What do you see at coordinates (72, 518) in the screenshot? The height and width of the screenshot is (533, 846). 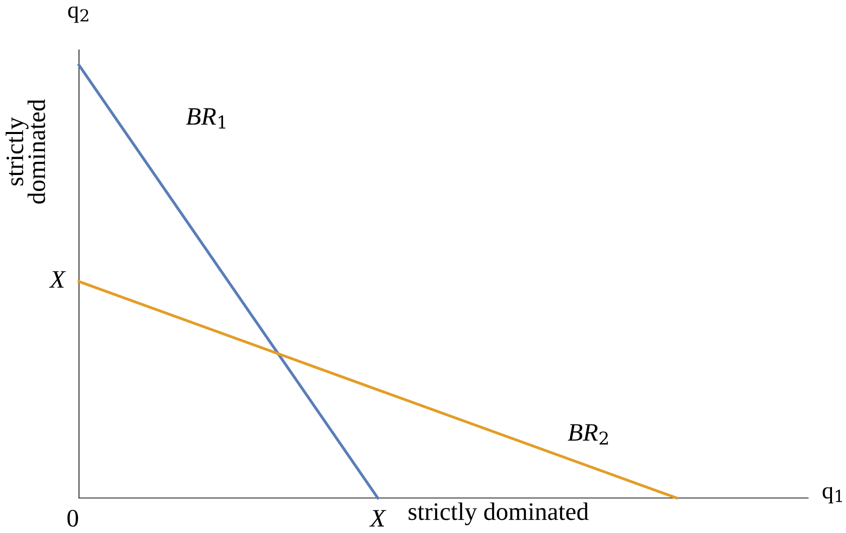 I see `x-tick-label: 0` at bounding box center [72, 518].